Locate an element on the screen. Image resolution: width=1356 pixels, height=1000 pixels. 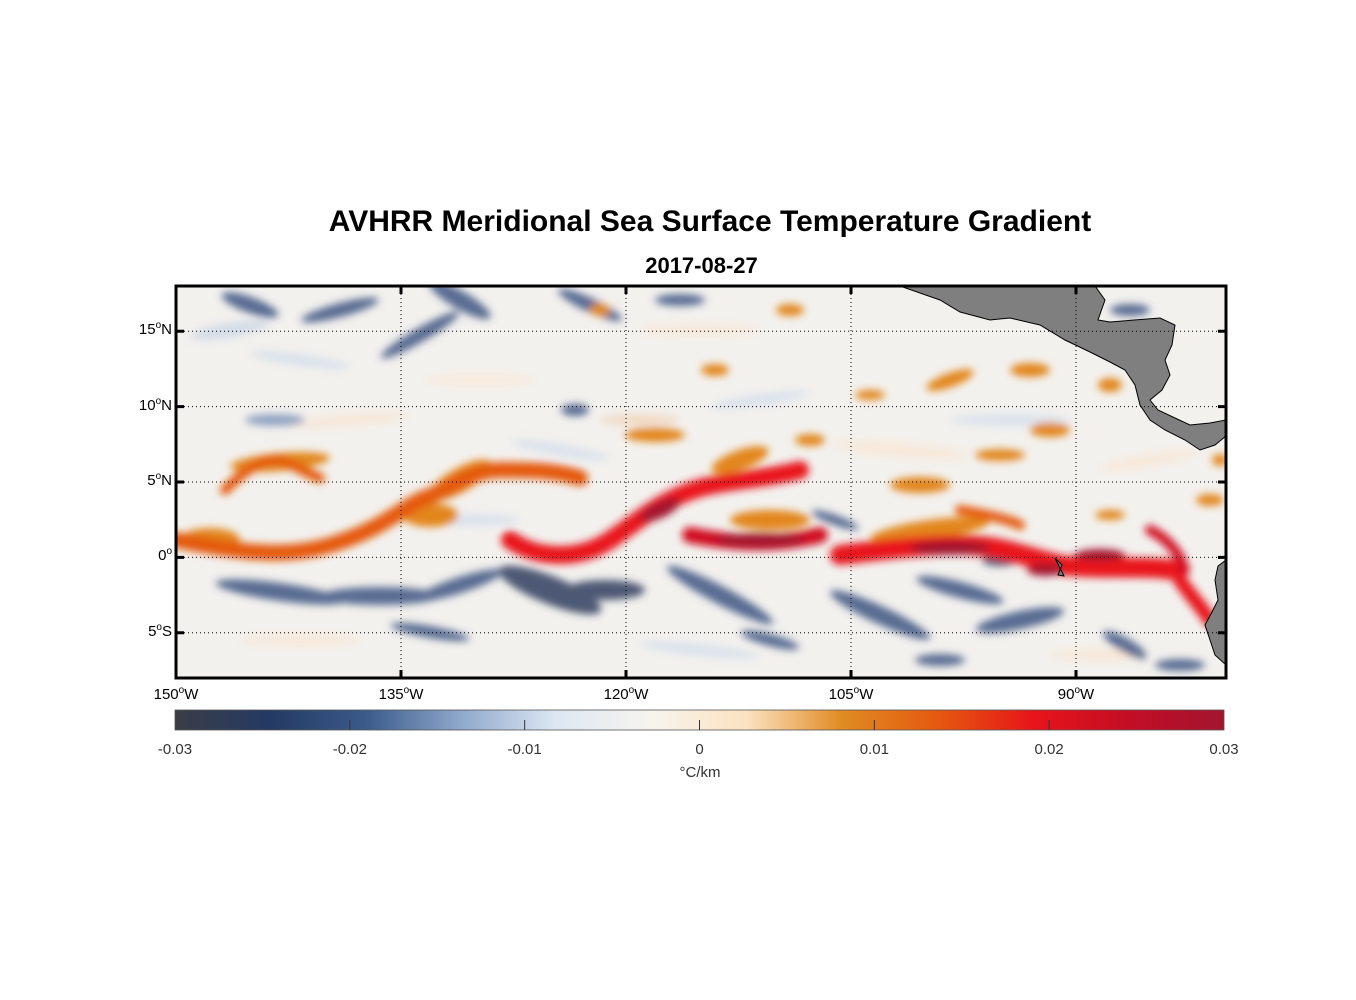
lat-label: 15oN is located at coordinates (155, 329).